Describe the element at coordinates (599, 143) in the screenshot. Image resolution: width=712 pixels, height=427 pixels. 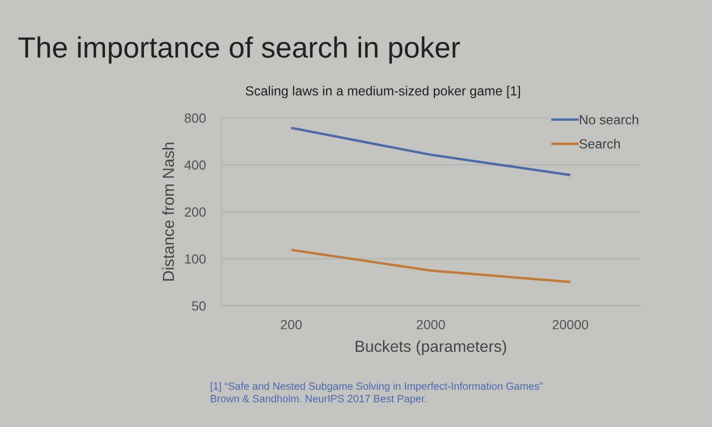
I see `legend-label: Search` at that location.